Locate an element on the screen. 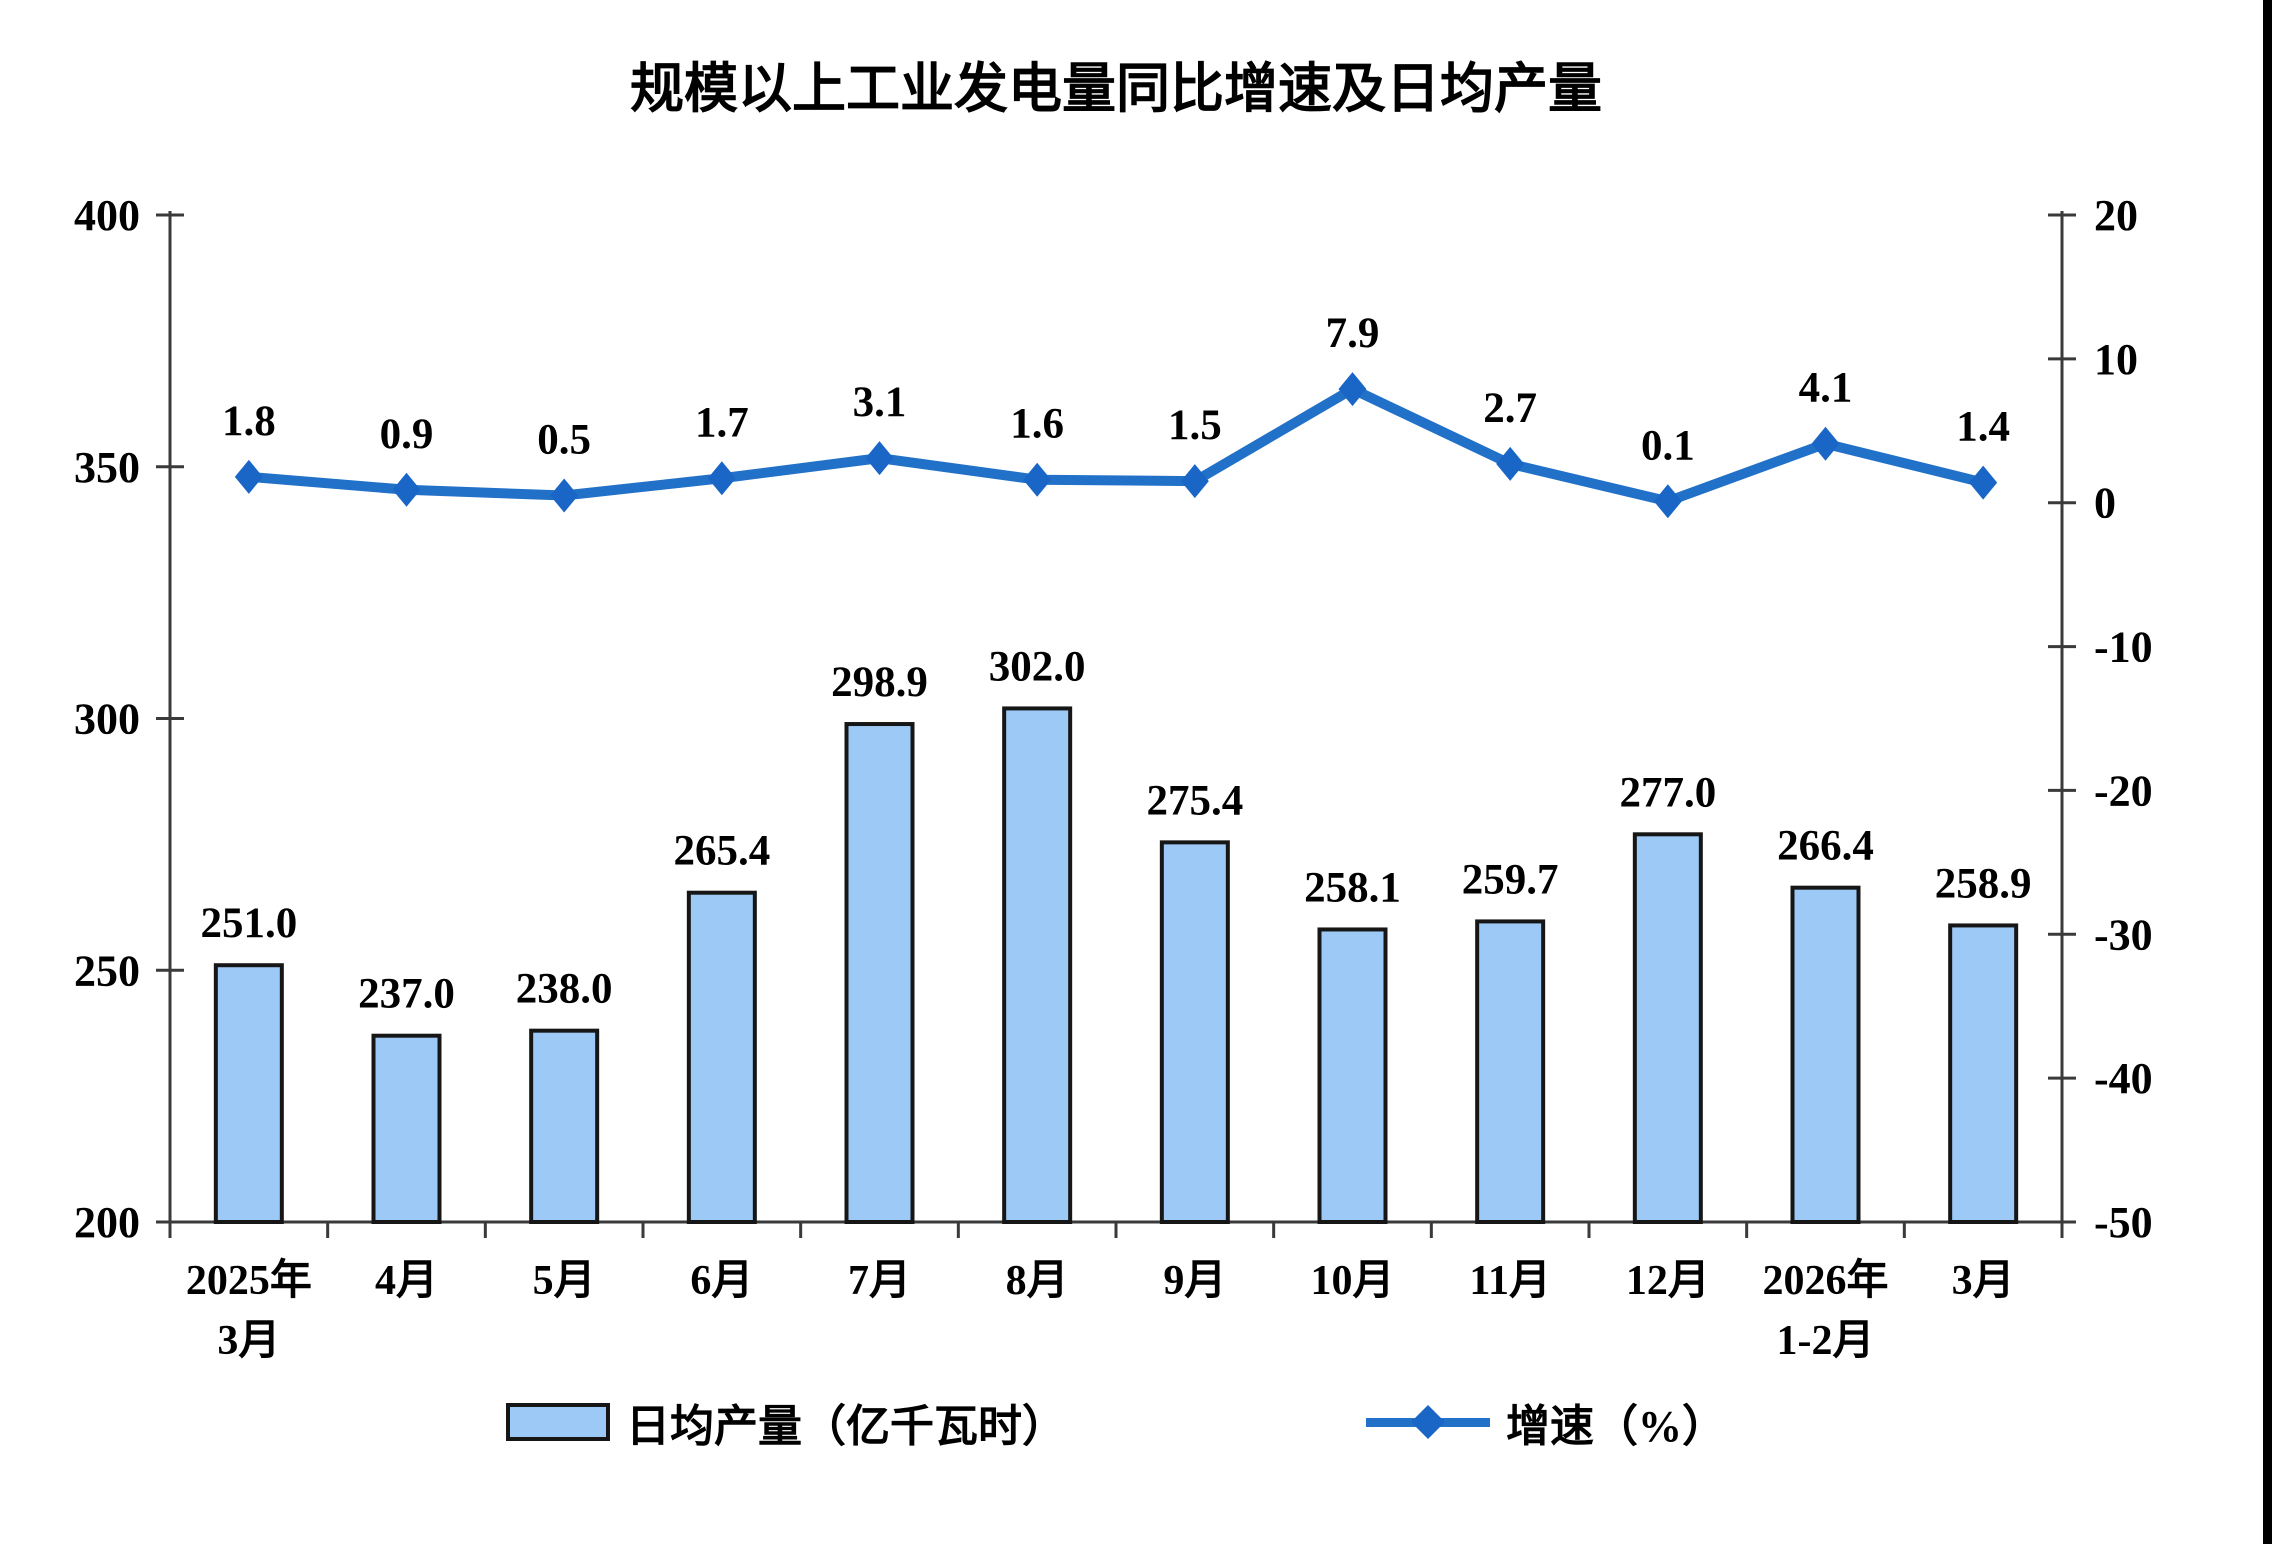 This screenshot has width=2272, height=1544. bar-value-label: 238.0 is located at coordinates (564, 989).